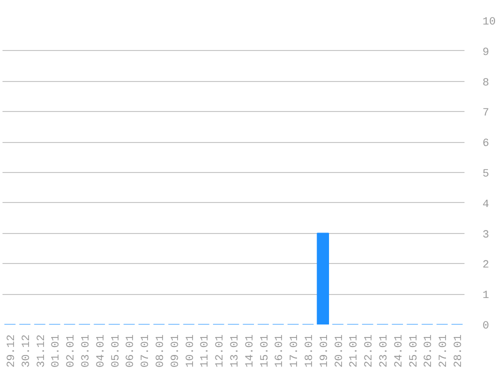  I want to click on y-tick-label: 0, so click(486, 326).